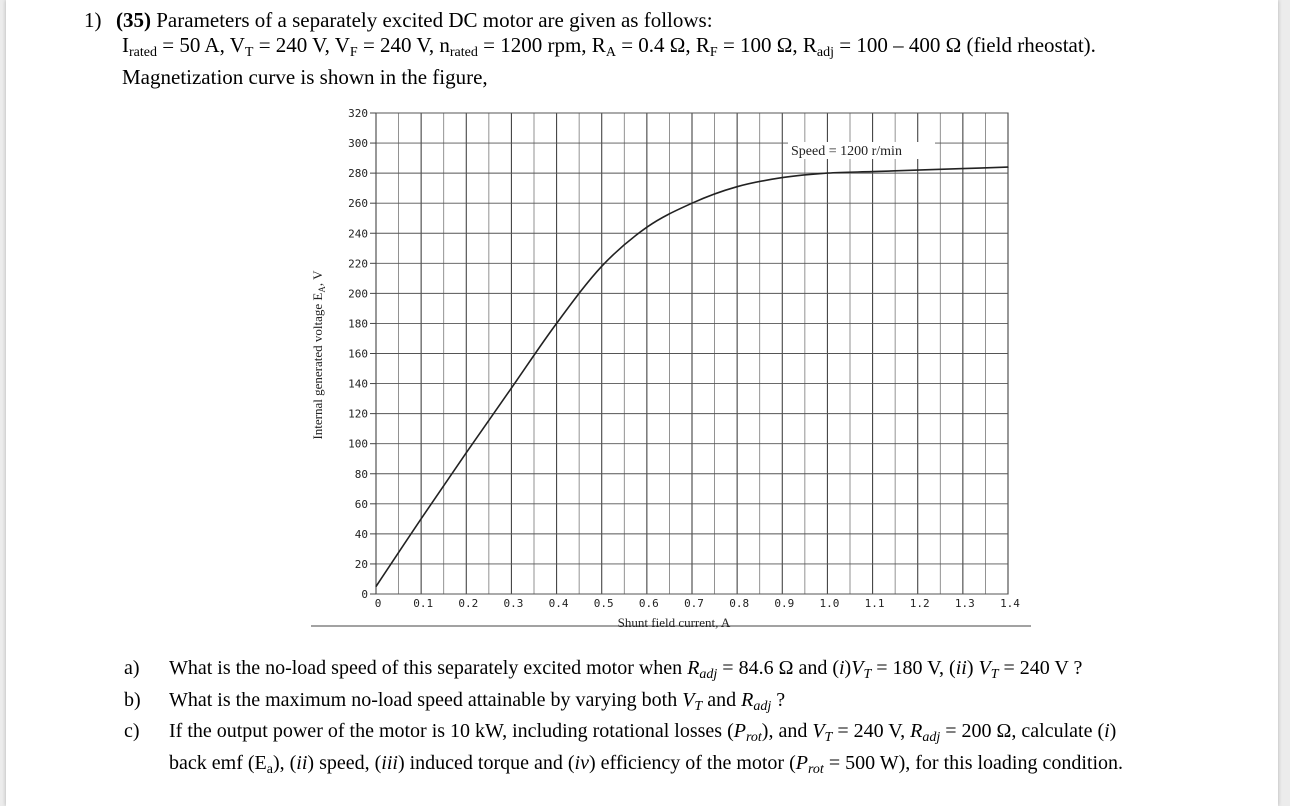 The image size is (1290, 806). Describe the element at coordinates (133, 20) in the screenshot. I see `problem-points: (35)` at that location.